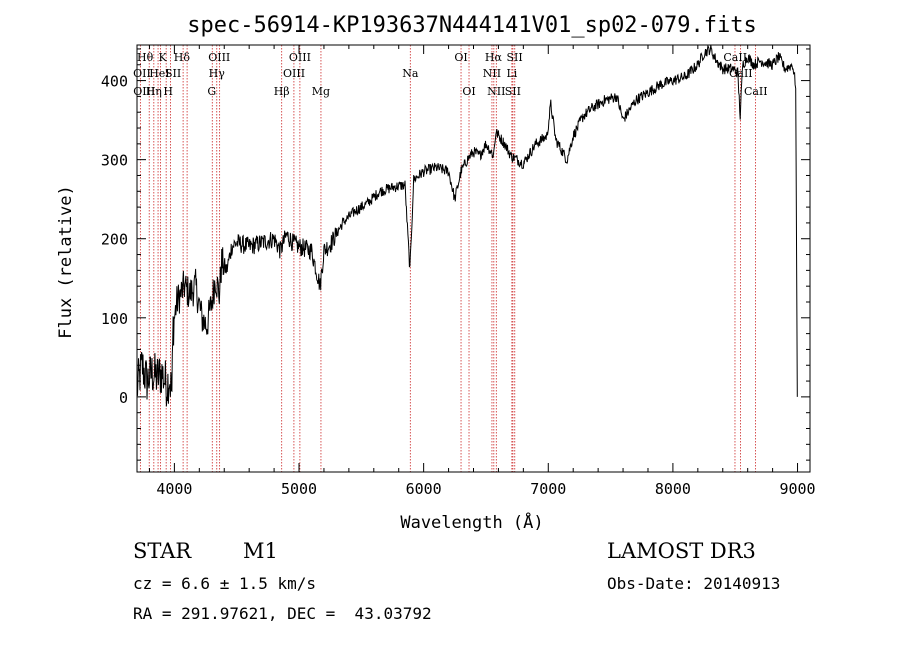 Image resolution: width=900 pixels, height=649 pixels. I want to click on x-tick-label: 5000, so click(299, 489).